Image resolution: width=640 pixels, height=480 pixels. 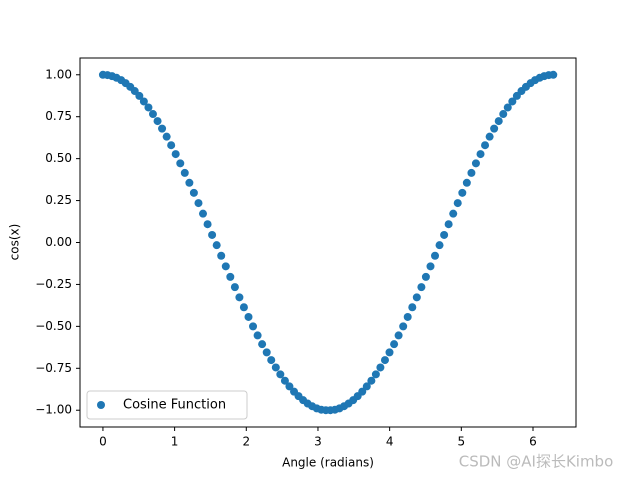 I want to click on x-tick-label: 3, so click(x=318, y=442).